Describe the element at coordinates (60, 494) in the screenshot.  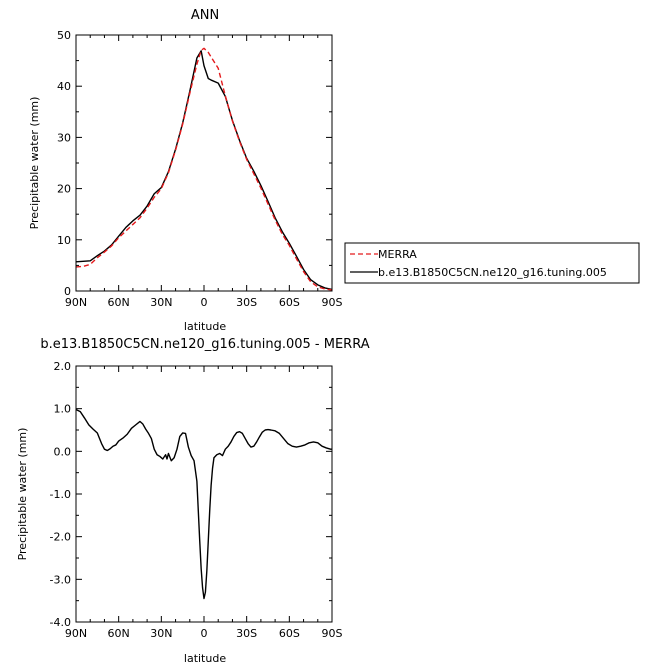
I see `bottom-y-tick-label: -1.0` at that location.